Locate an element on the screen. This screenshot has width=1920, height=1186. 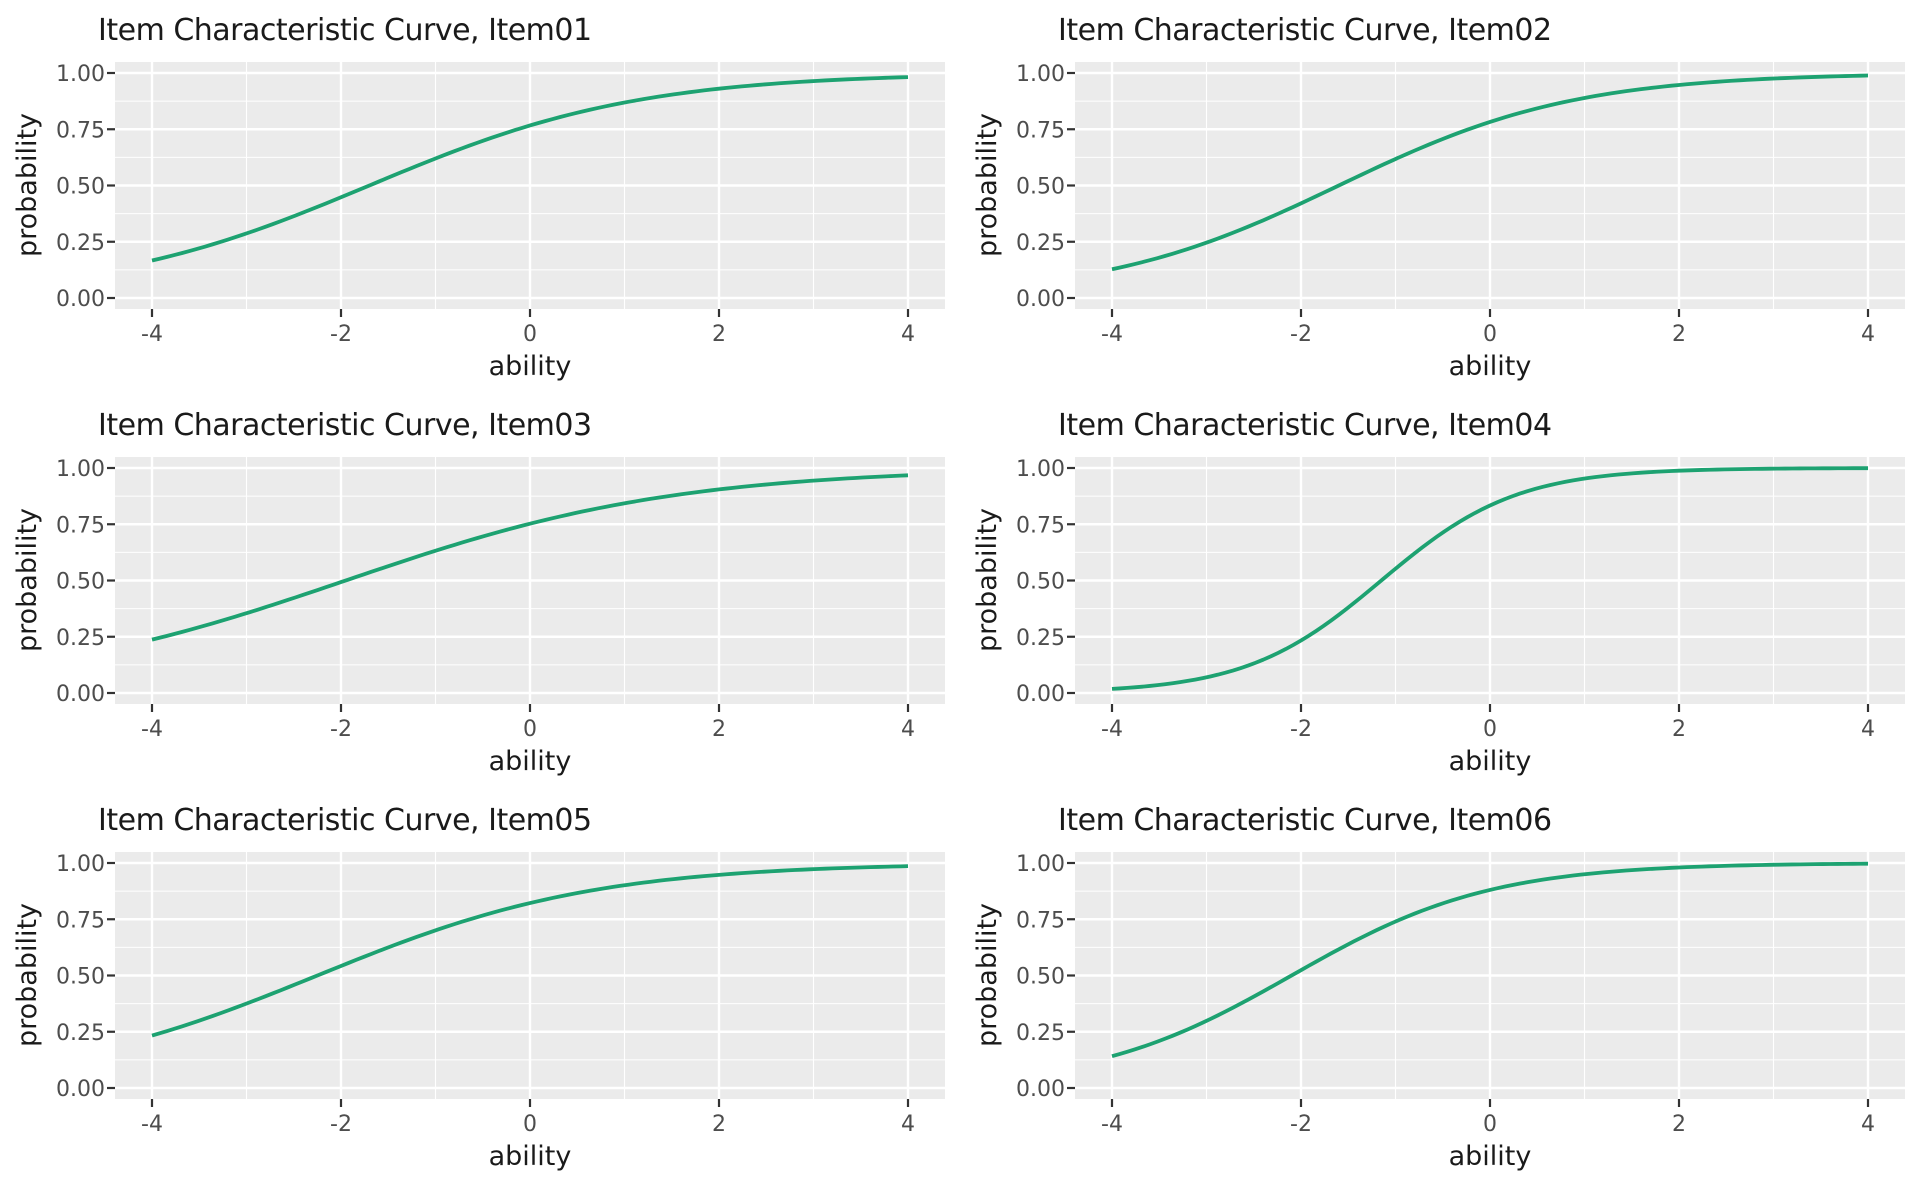
plot-title: Item Characteristic Curve, Item02 is located at coordinates (1305, 30).